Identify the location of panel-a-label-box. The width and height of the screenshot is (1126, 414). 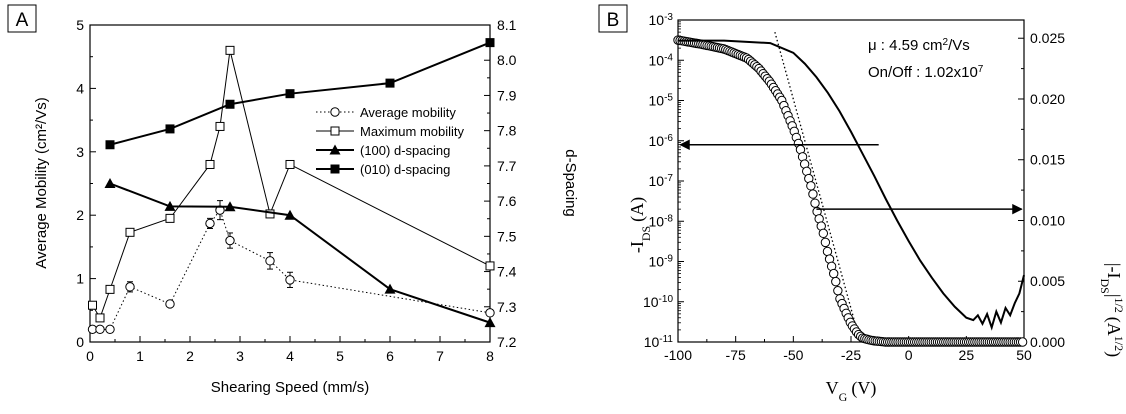
(22, 18).